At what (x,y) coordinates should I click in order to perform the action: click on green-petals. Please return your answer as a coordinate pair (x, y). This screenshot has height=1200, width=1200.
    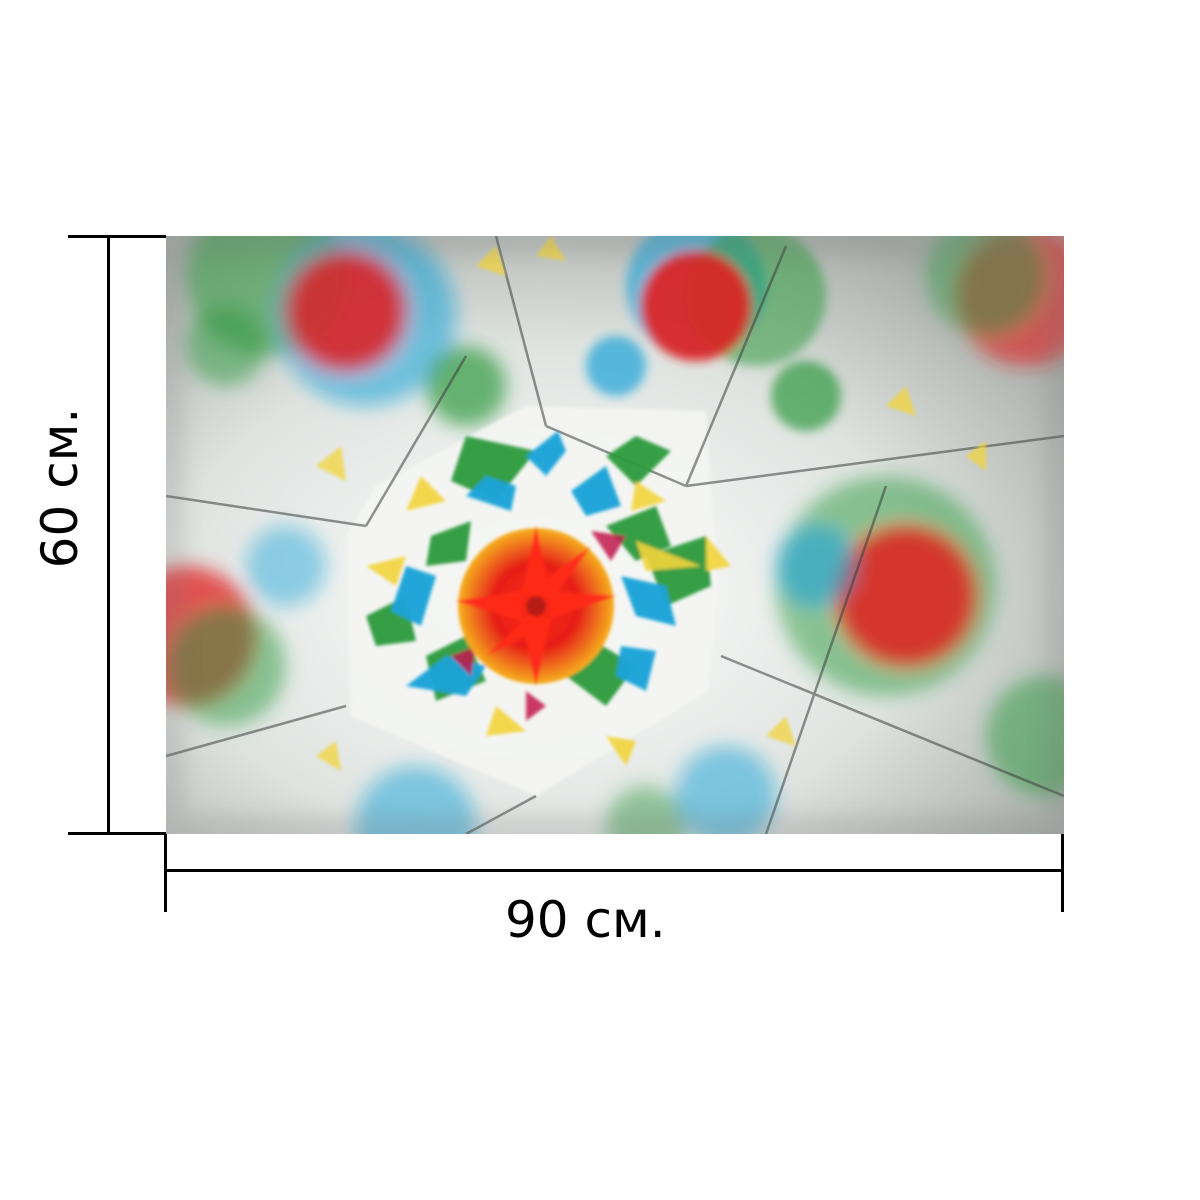
    Looking at the image, I should click on (538, 571).